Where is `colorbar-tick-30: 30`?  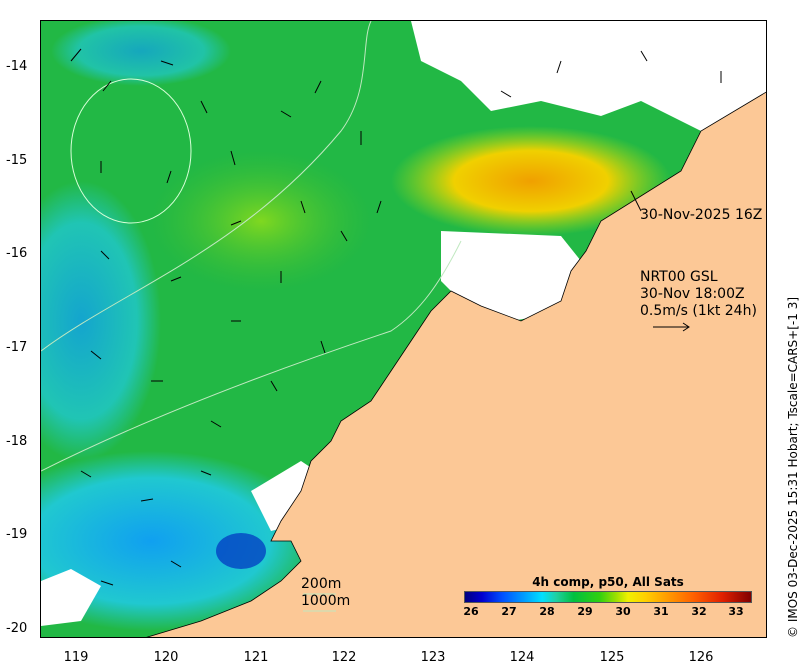
colorbar-tick-30: 30 is located at coordinates (623, 611).